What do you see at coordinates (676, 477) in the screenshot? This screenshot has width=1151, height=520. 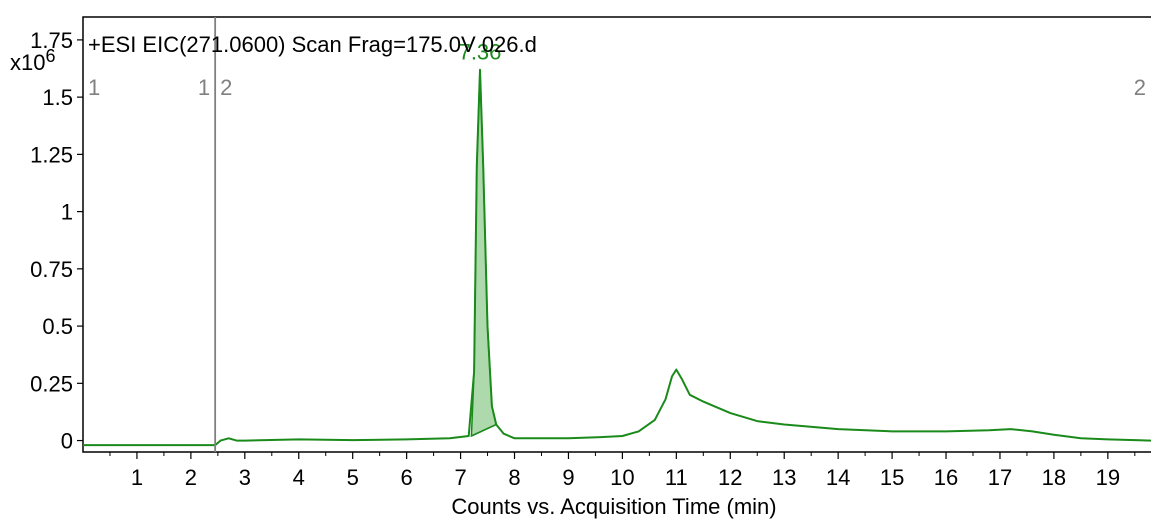 I see `x-tick-label: 11` at bounding box center [676, 477].